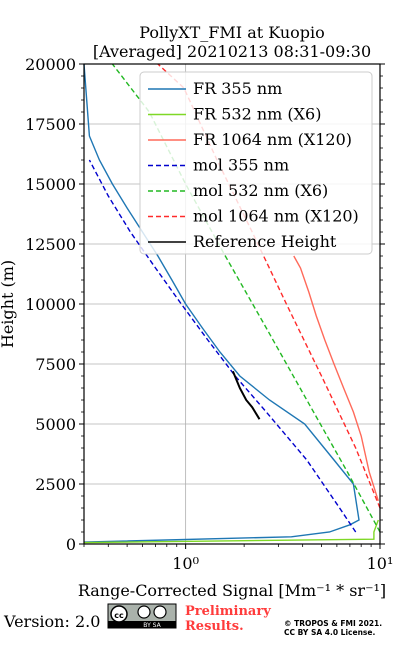 The width and height of the screenshot is (400, 645). What do you see at coordinates (50, 244) in the screenshot?
I see `y-tick-label: 12500` at bounding box center [50, 244].